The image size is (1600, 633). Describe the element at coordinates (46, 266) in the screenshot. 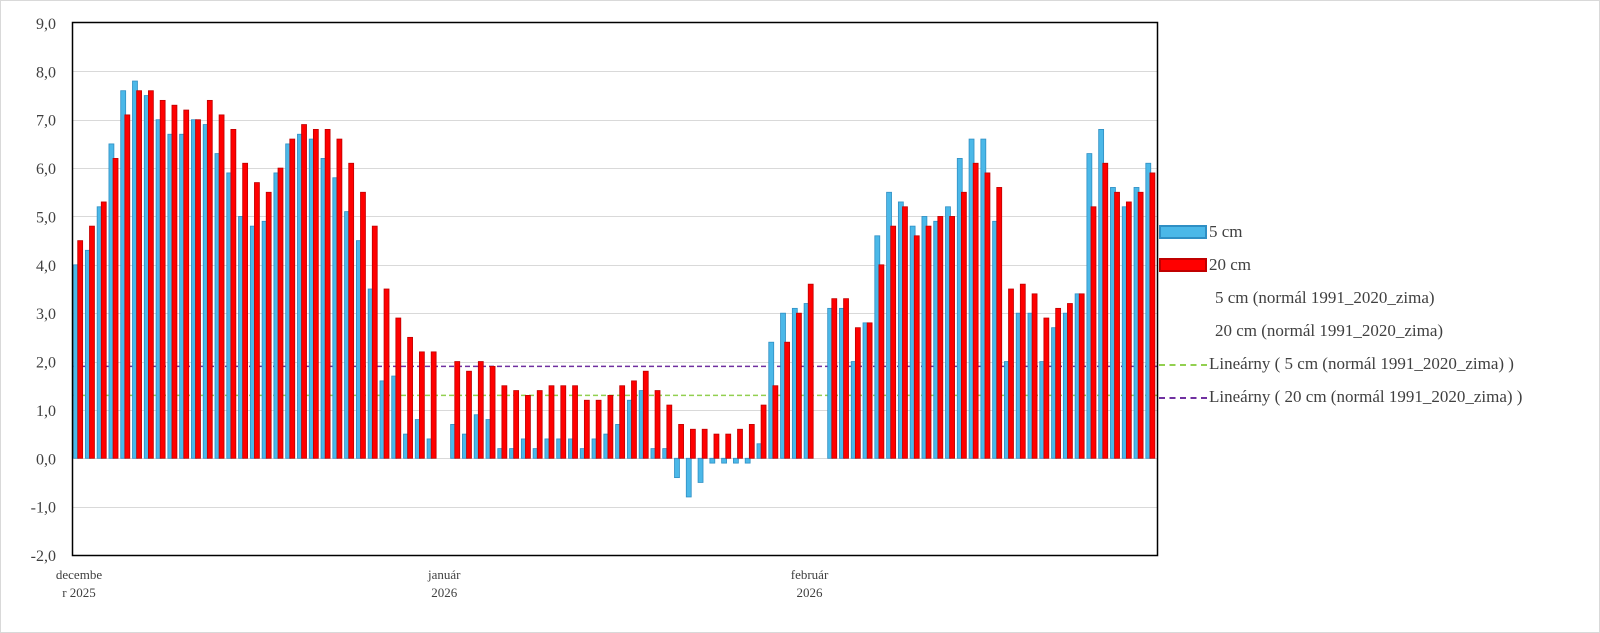

I see `y-tick-label: 4,0` at that location.